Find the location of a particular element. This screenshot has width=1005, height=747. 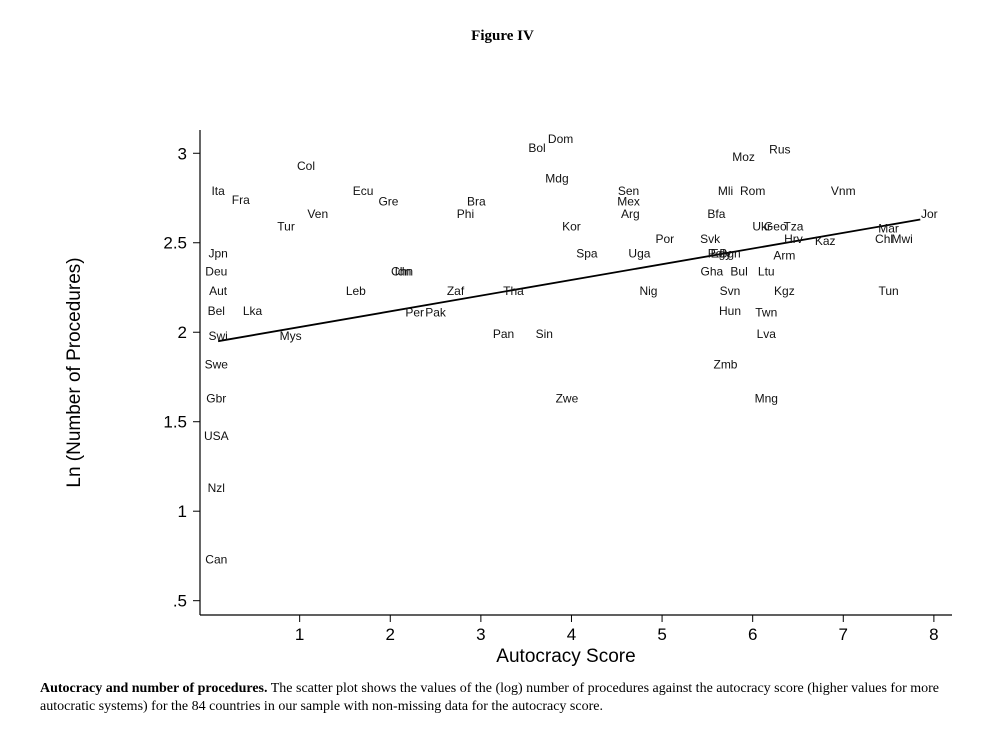

point-label: Pol is located at coordinates (716, 253).